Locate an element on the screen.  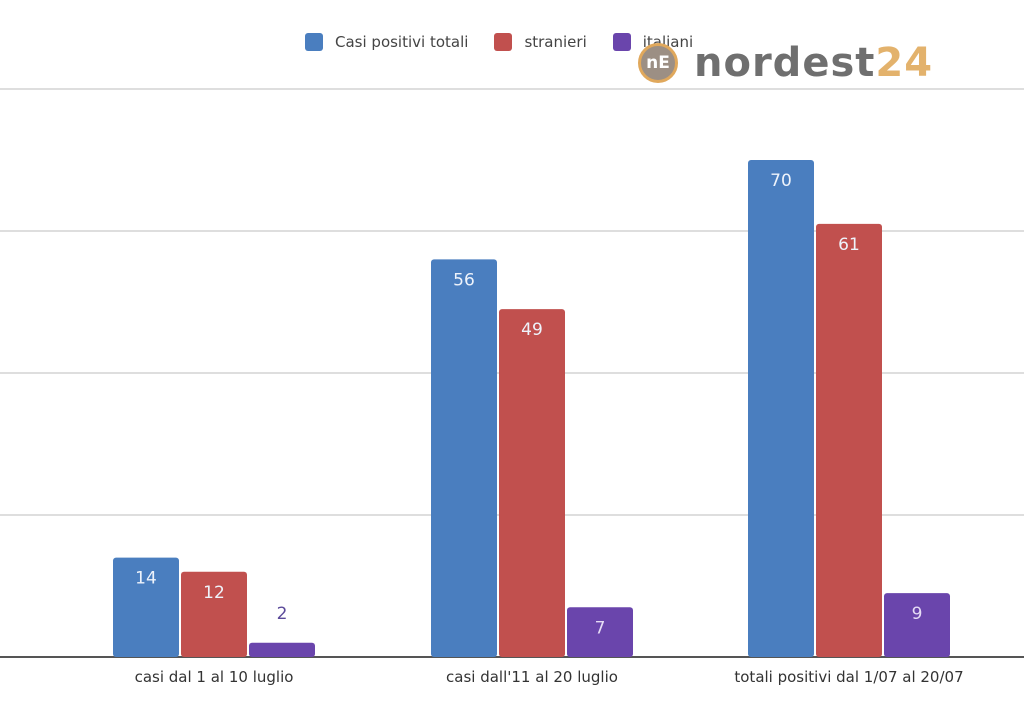
legend-item-totali: Casi positivi totali is located at coordinates (386, 42).